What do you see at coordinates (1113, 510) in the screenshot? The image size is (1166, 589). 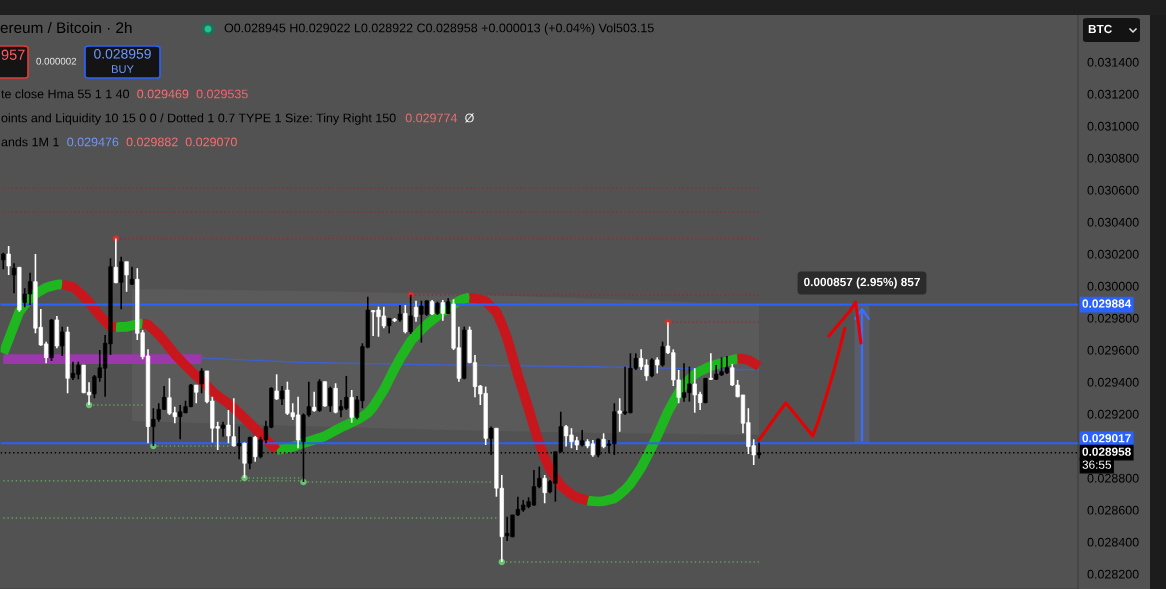 I see `y-tick-label: 0.028600` at bounding box center [1113, 510].